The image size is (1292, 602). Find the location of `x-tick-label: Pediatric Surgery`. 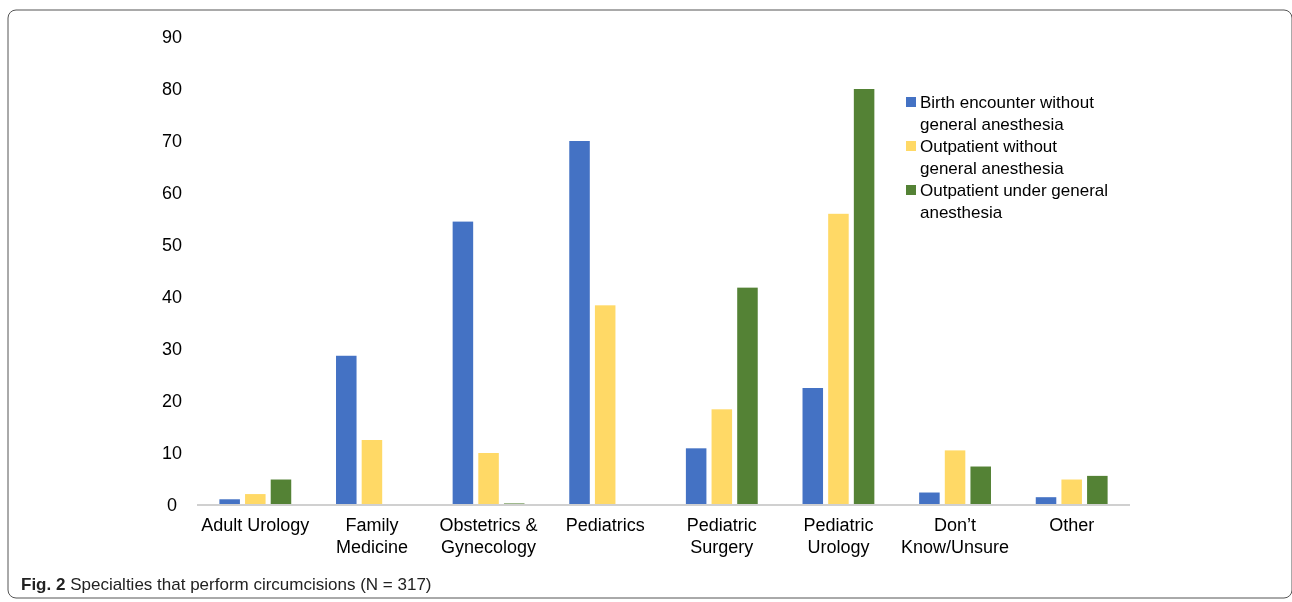

x-tick-label: Pediatric Surgery is located at coordinates (721, 536).